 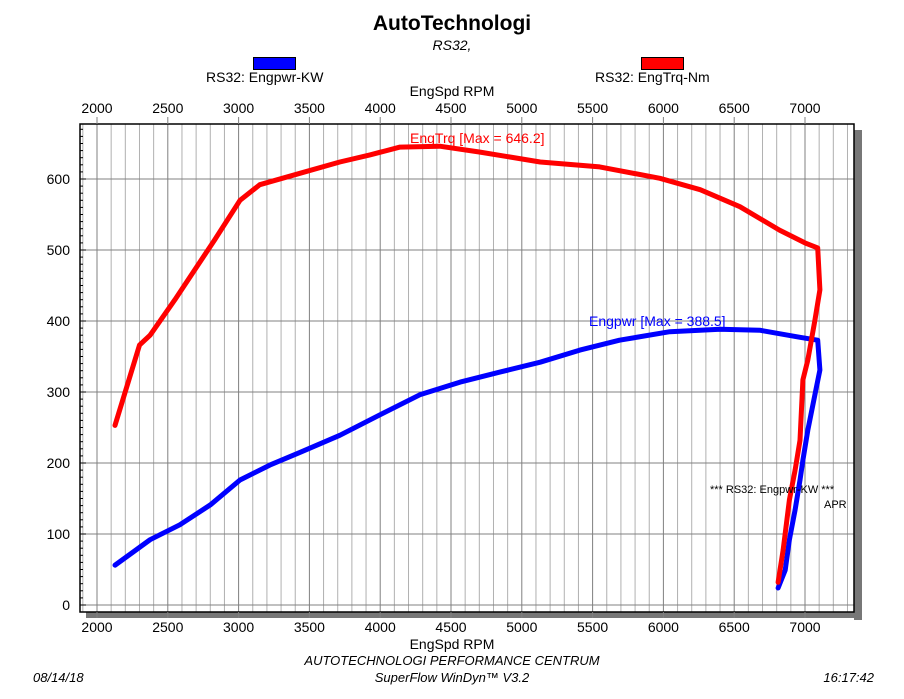 What do you see at coordinates (59, 250) in the screenshot?
I see `y-tick-label: 500` at bounding box center [59, 250].